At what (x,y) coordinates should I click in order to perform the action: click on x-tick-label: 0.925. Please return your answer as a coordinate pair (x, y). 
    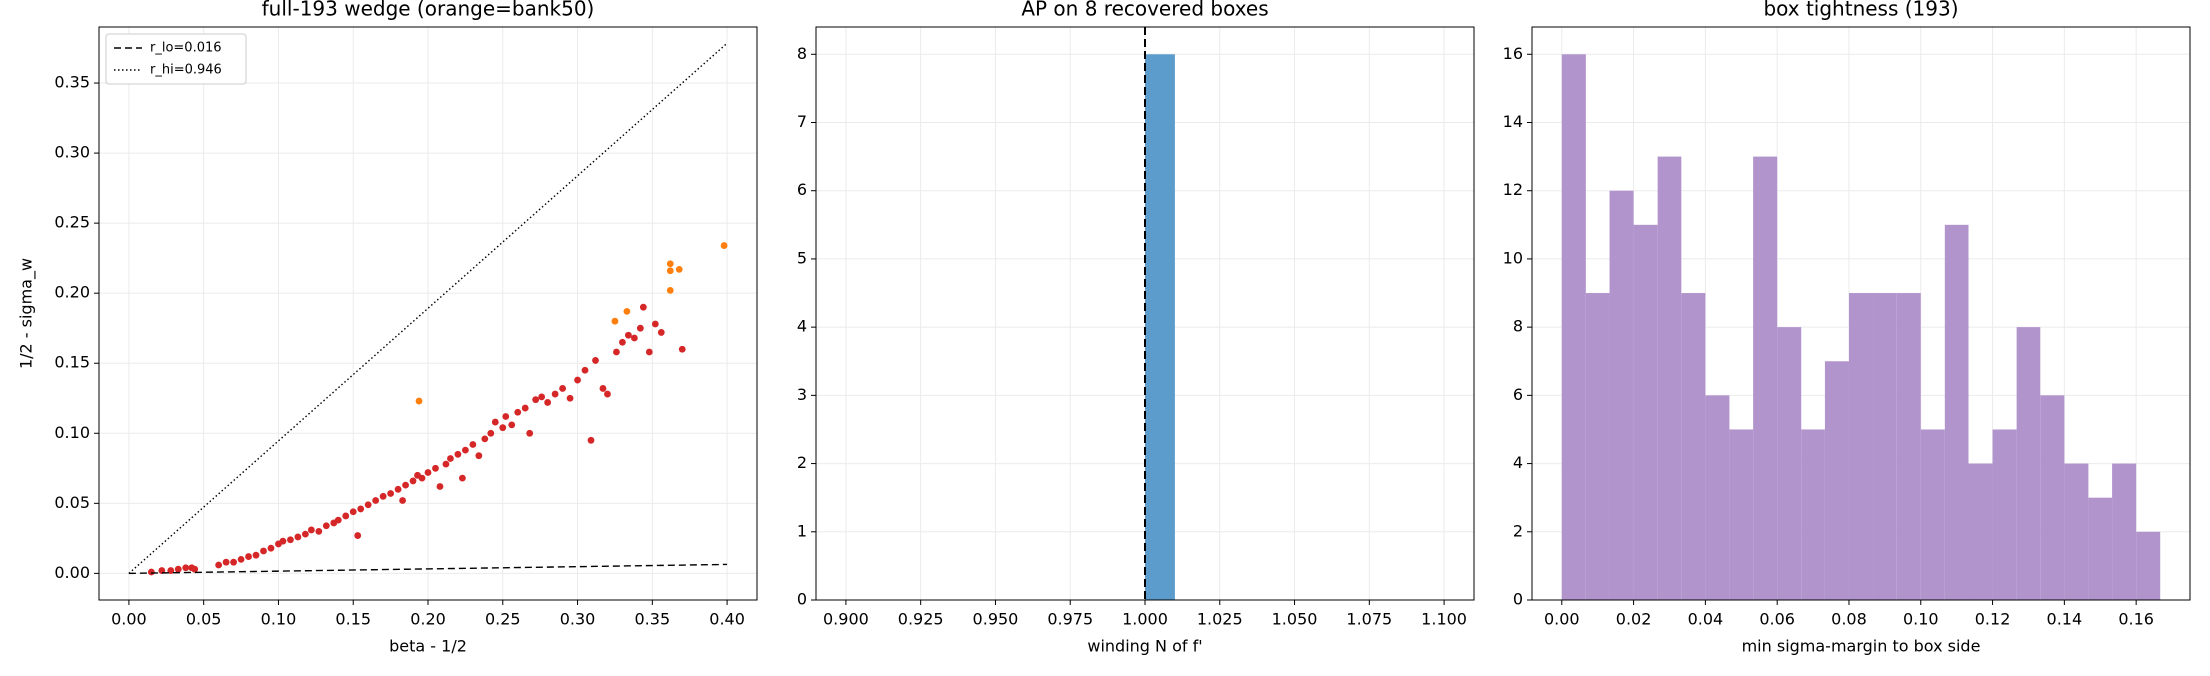
    Looking at the image, I should click on (921, 619).